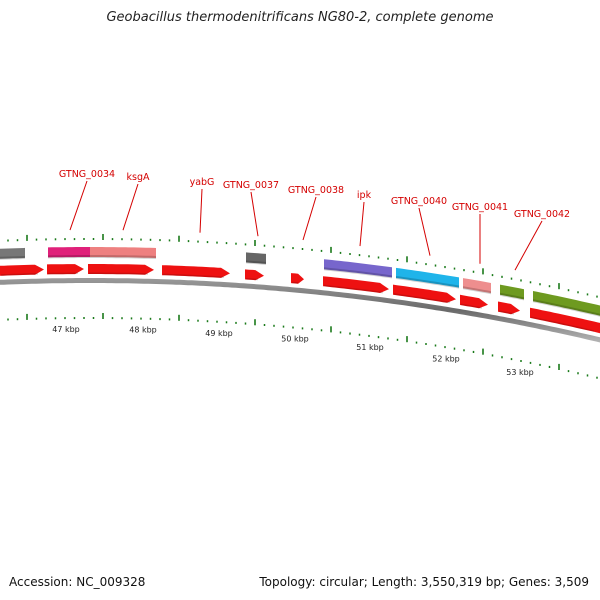  I want to click on genome-backbone, so click(300, 310).